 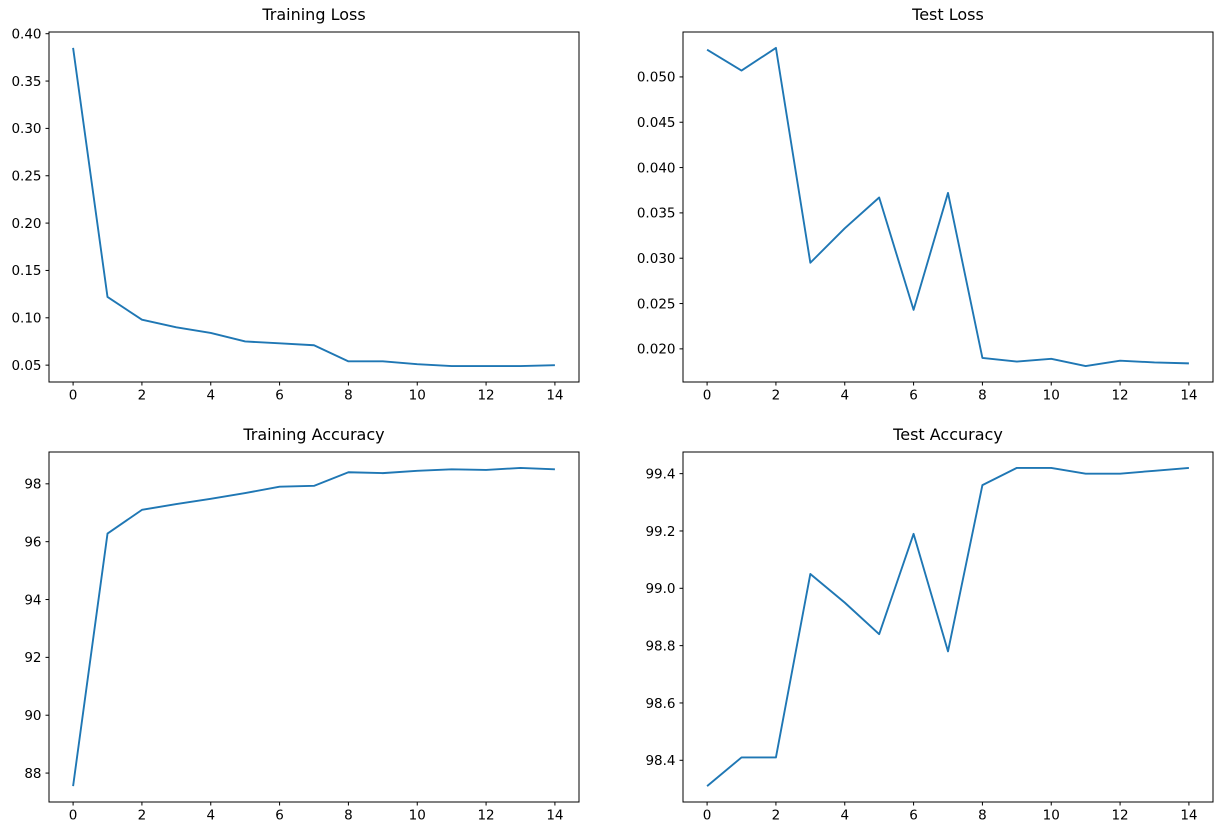 I want to click on chart-title: Test Loss, so click(x=947, y=14).